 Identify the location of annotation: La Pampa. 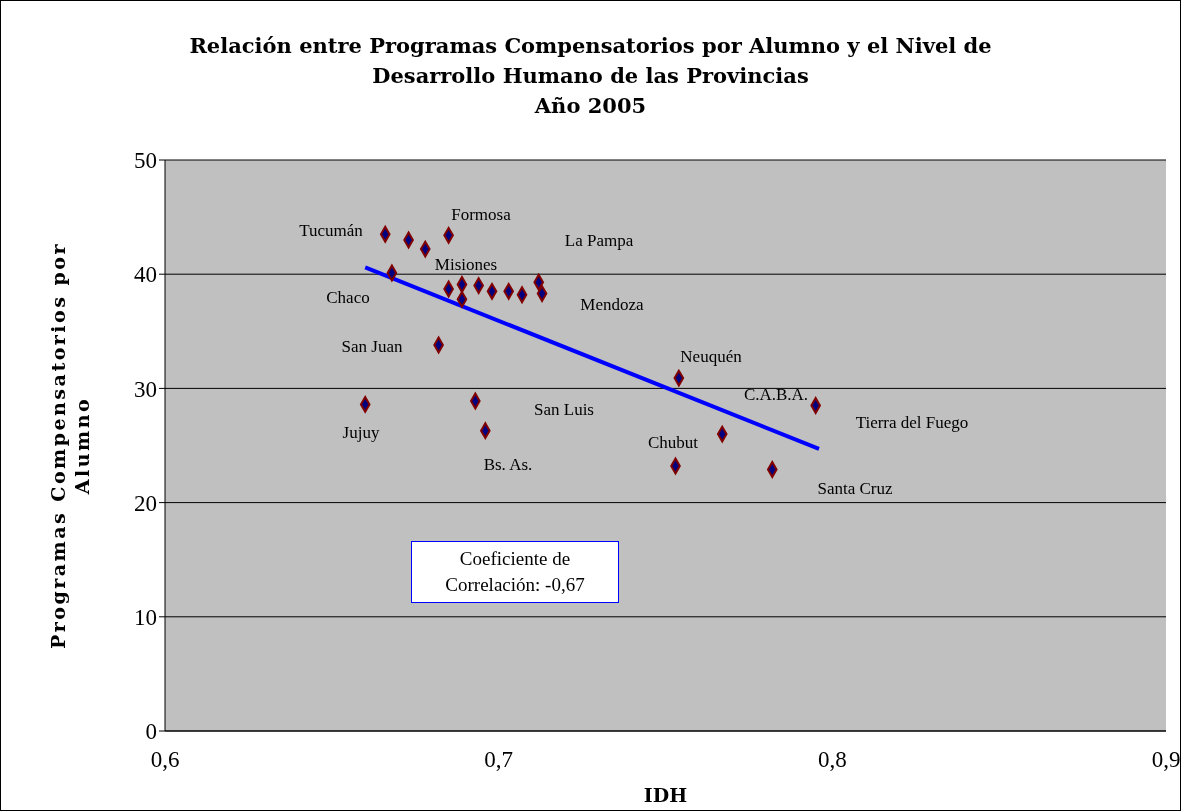
(599, 241).